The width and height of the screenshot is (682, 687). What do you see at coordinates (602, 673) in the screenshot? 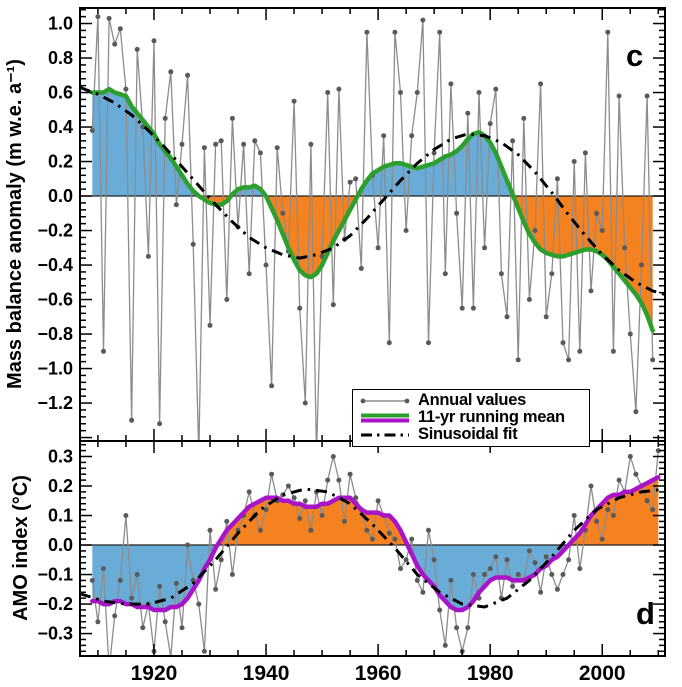
I see `svg-text: 2000` at bounding box center [602, 673].